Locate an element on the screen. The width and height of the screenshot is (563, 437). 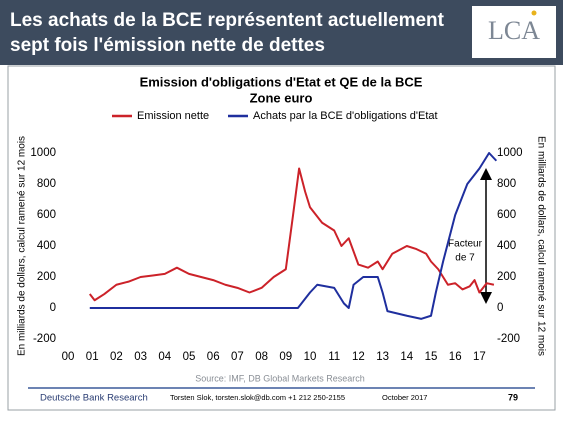
x-tick-label: 15 is located at coordinates (431, 357).